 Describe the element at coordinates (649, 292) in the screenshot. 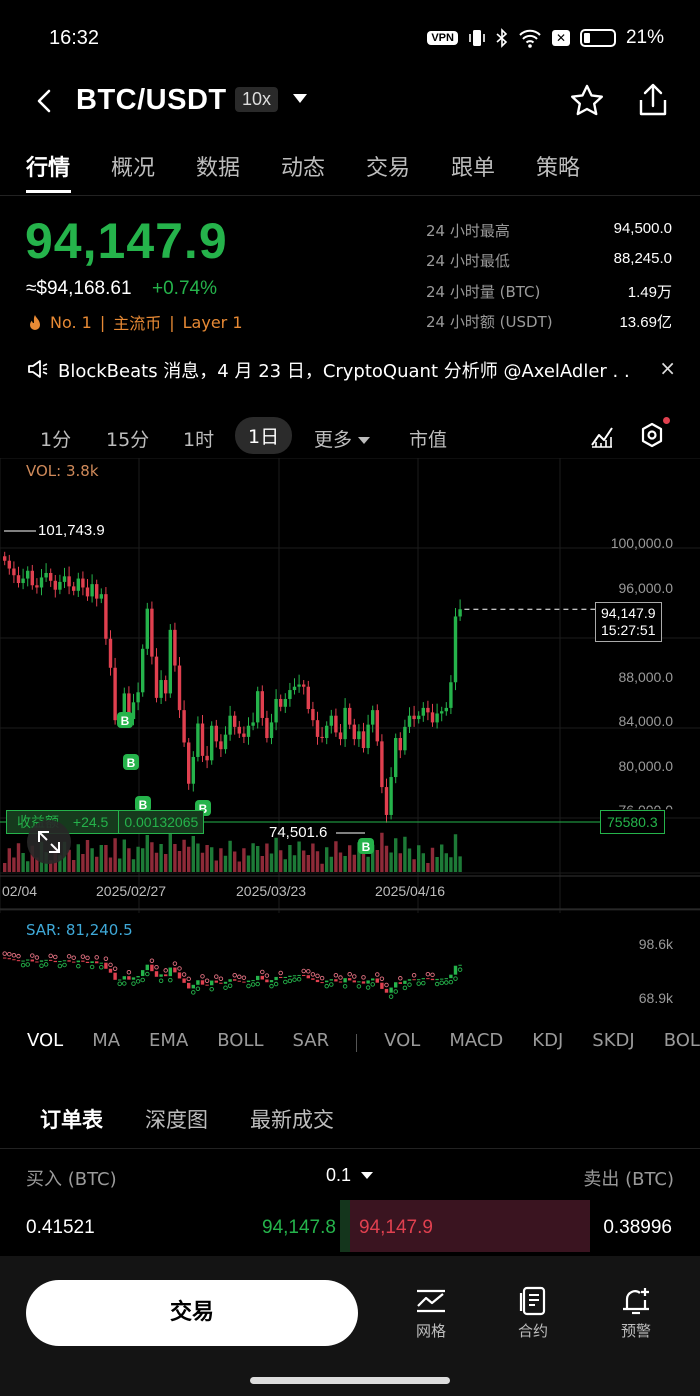

I see `stat-volume-value: 1.49万` at that location.